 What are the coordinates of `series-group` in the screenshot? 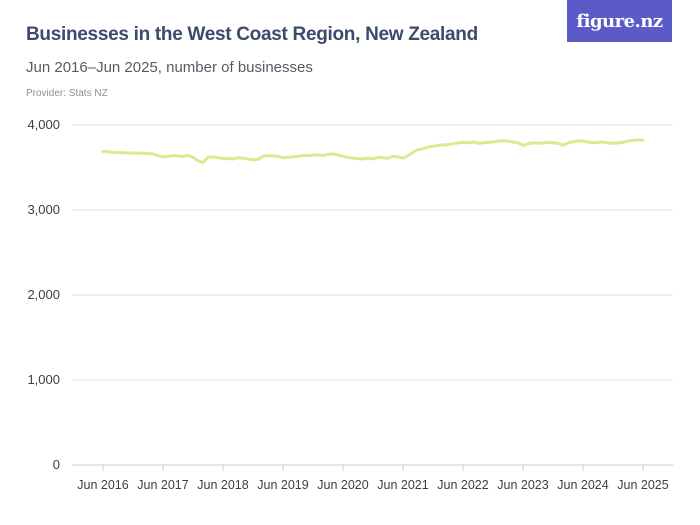 It's located at (373, 151).